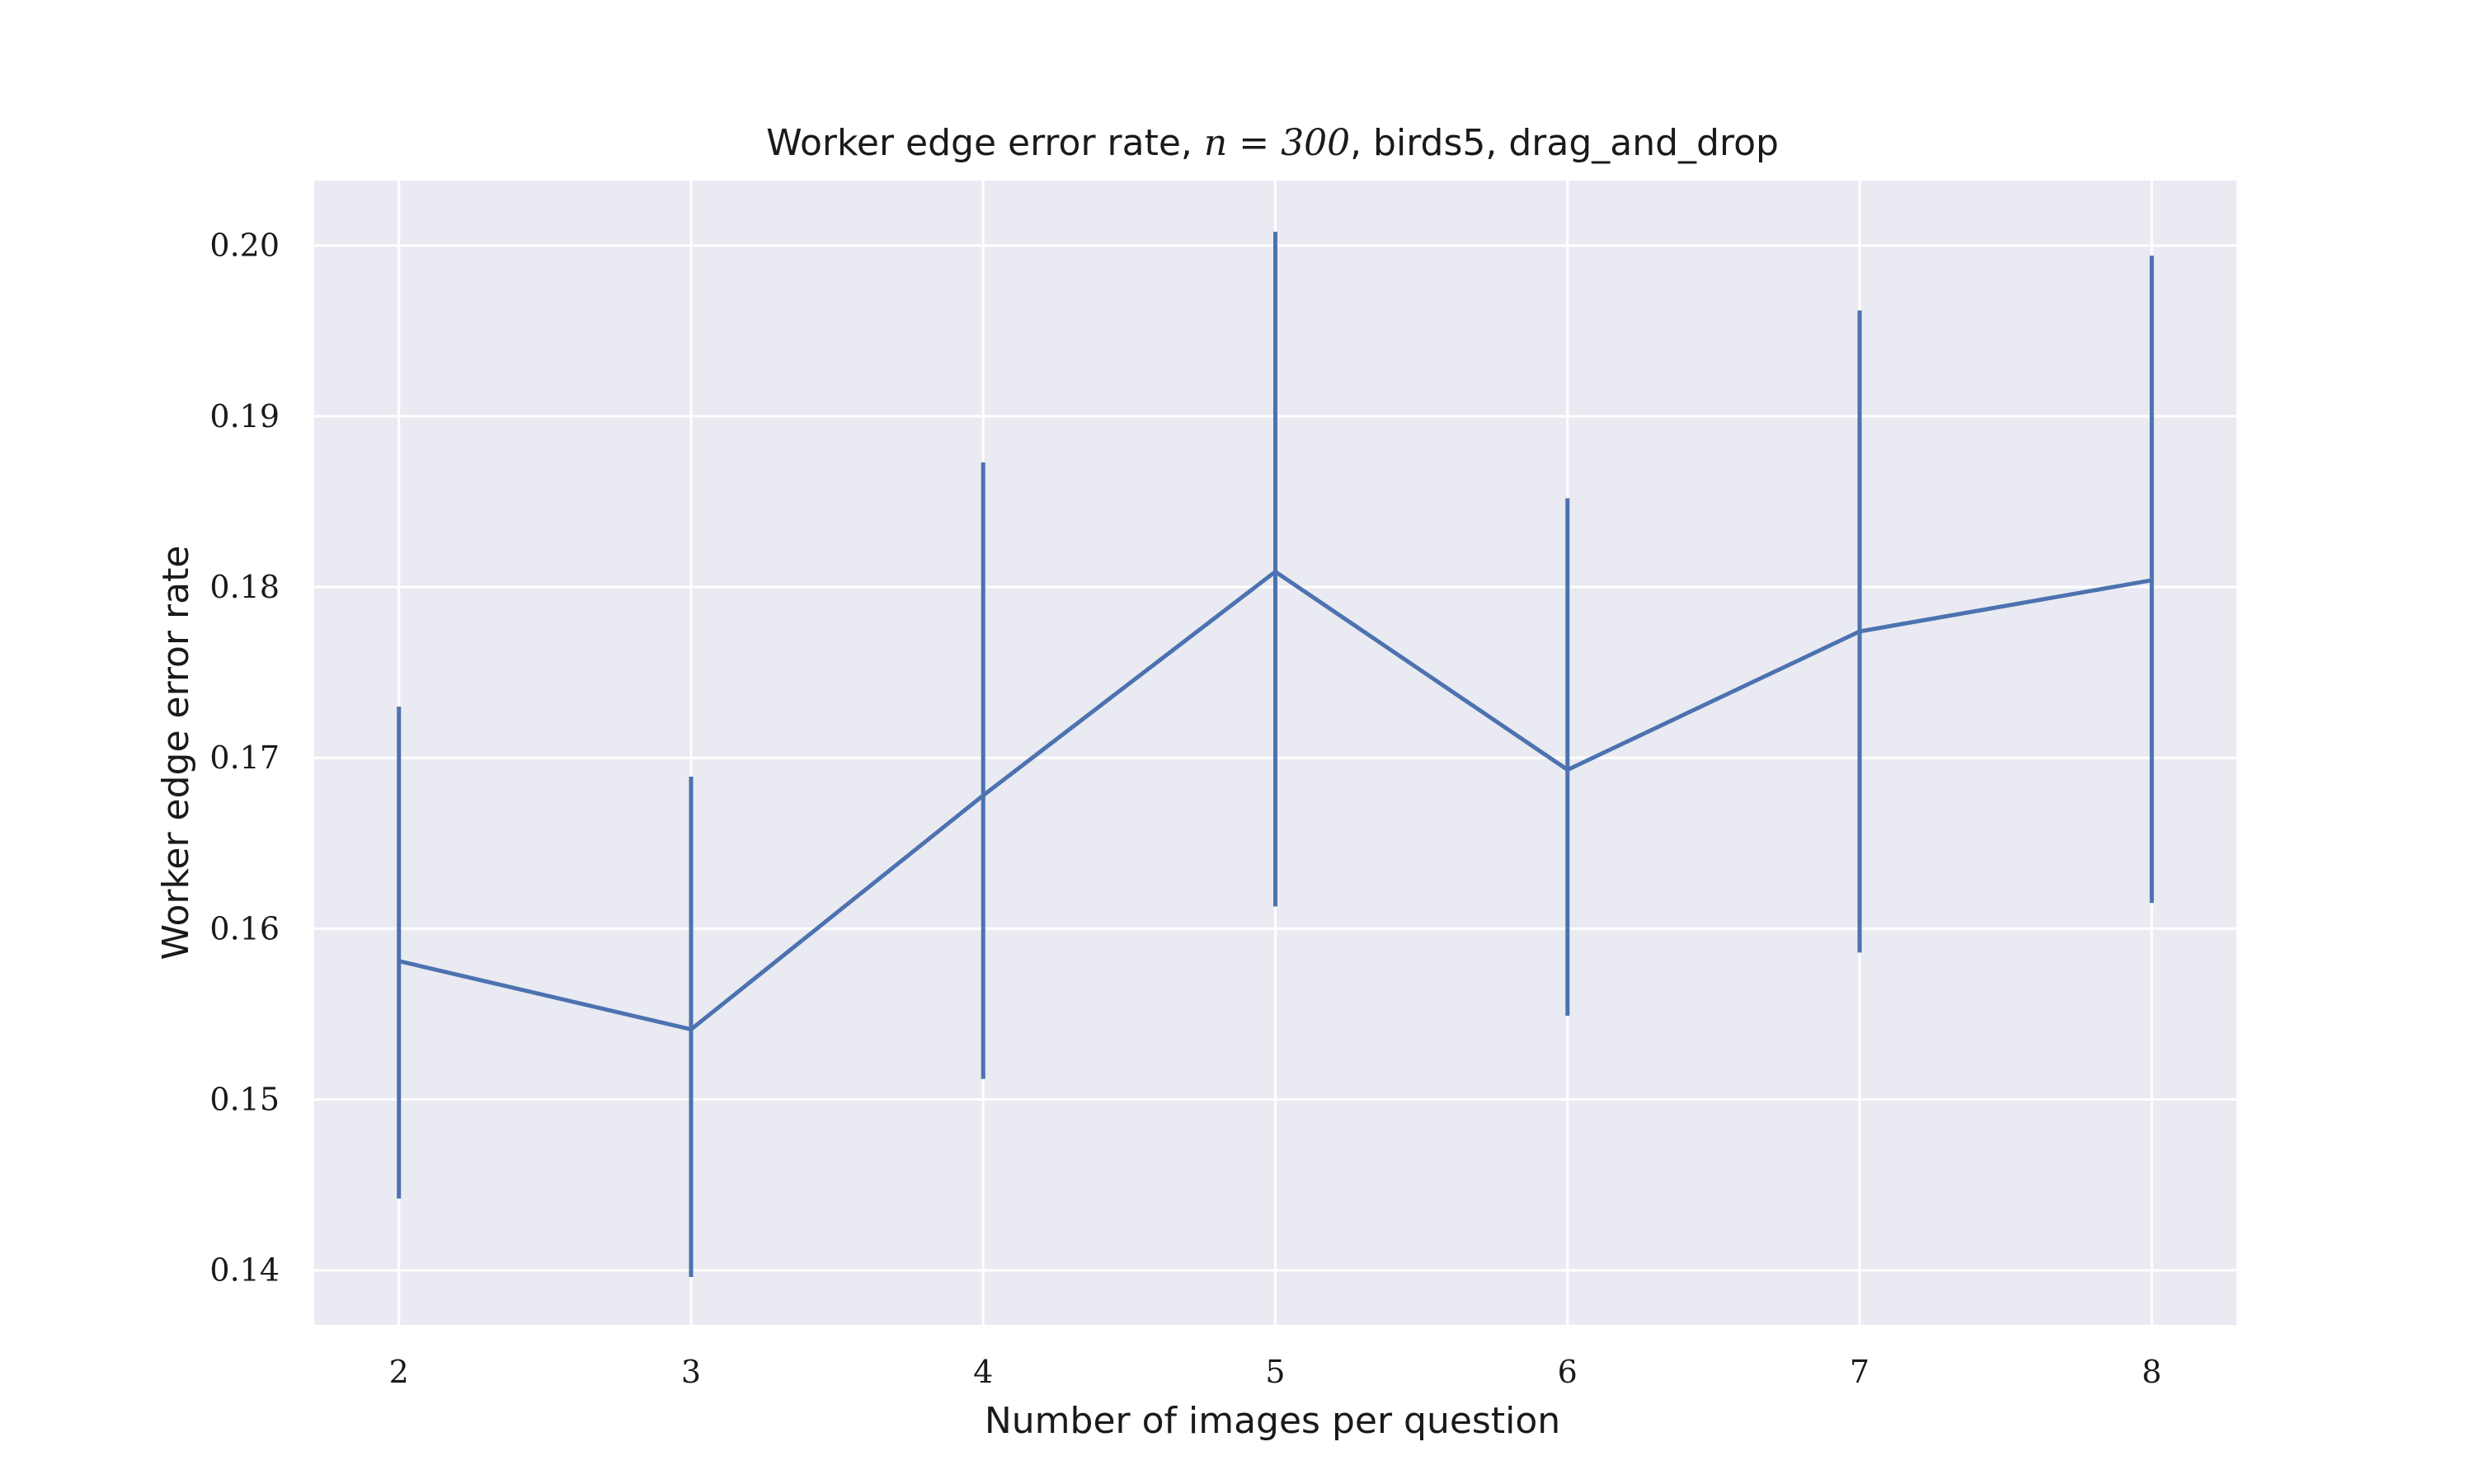 The height and width of the screenshot is (1484, 2474). I want to click on y-tick-label: 0.17, so click(244, 758).